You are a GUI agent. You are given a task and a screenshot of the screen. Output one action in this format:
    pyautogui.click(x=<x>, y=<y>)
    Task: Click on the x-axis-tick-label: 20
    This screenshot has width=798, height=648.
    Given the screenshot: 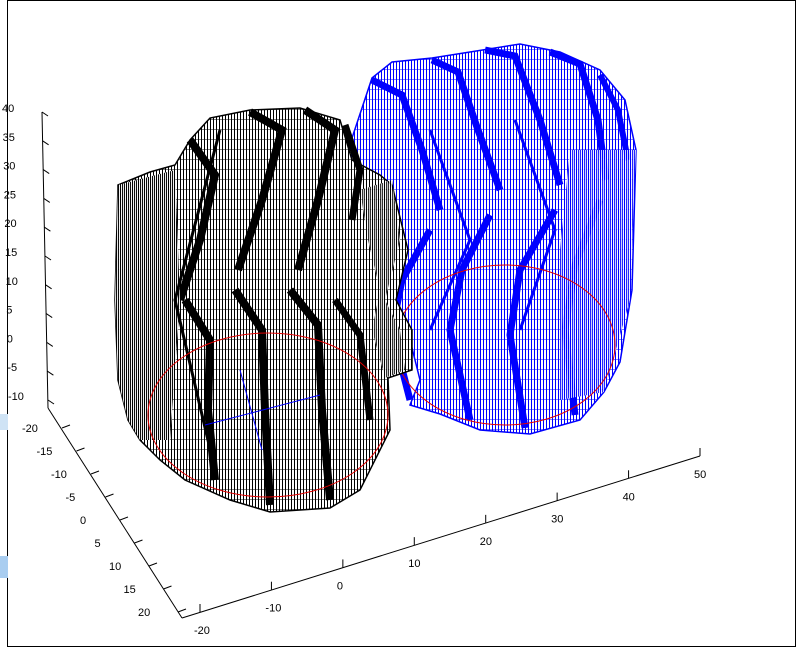 What is the action you would take?
    pyautogui.click(x=486, y=542)
    